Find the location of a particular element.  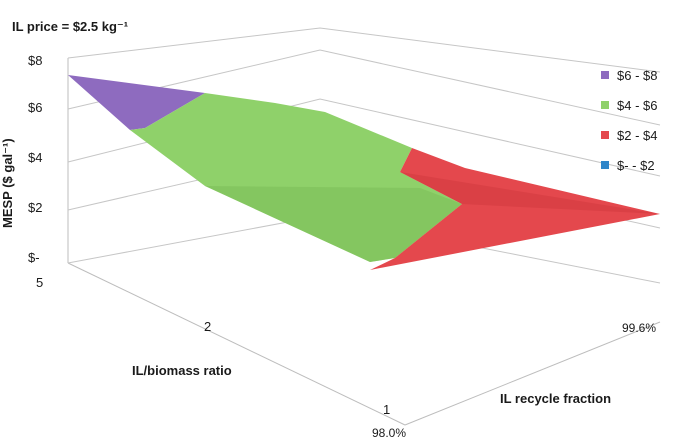

z-axis-labels: $8 $6 $4 $2 $- is located at coordinates (35, 159).